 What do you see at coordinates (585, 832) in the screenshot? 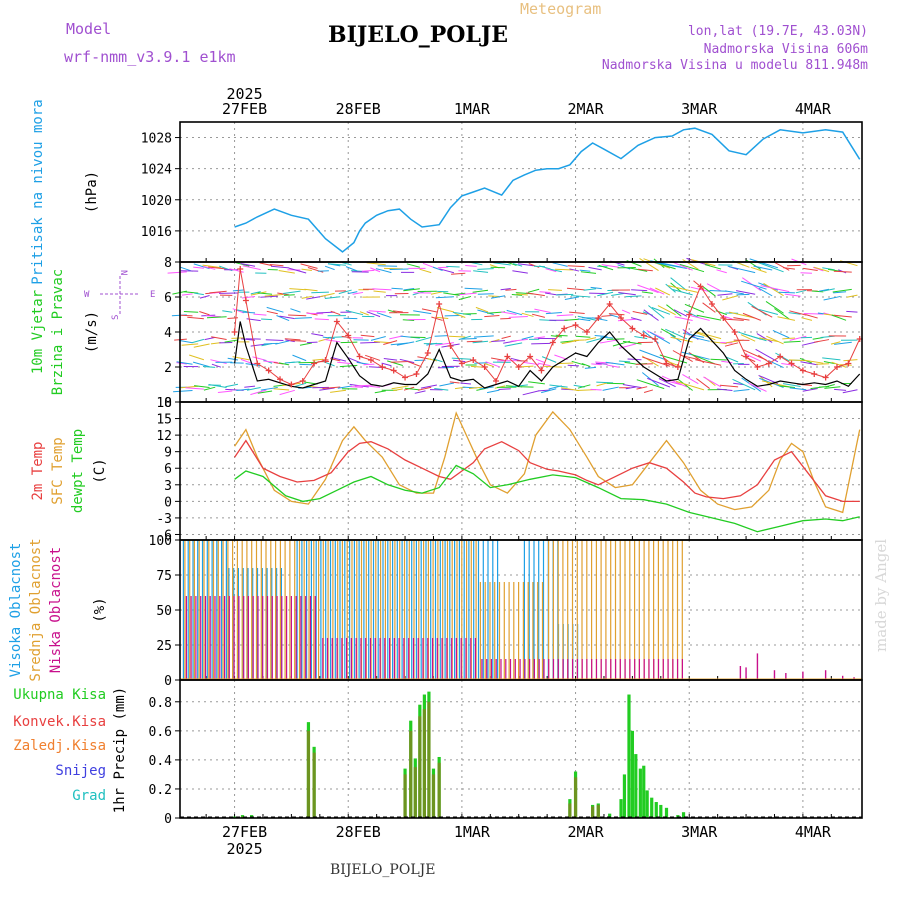
I see `x-bottom-day-label: 2MAR` at bounding box center [585, 832].